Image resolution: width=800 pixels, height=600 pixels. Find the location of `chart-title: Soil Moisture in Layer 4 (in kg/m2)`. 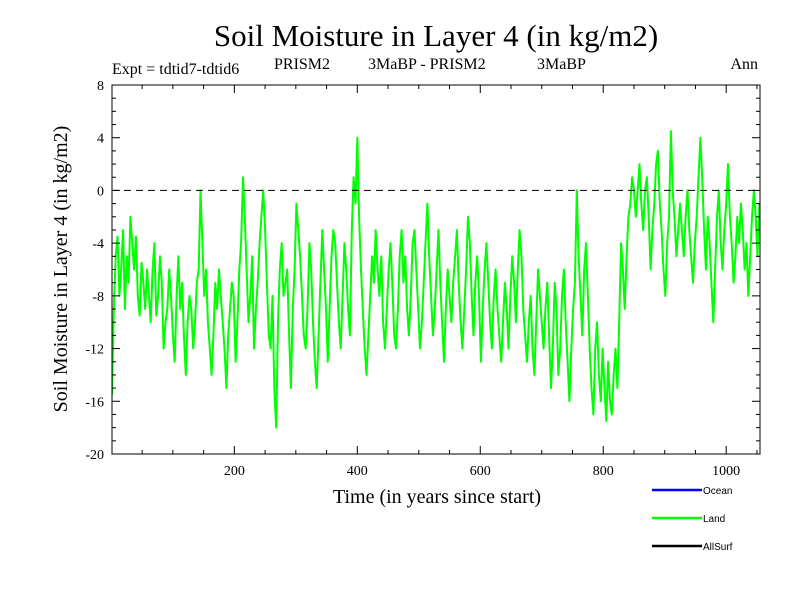

chart-title: Soil Moisture in Layer 4 (in kg/m2) is located at coordinates (436, 35).